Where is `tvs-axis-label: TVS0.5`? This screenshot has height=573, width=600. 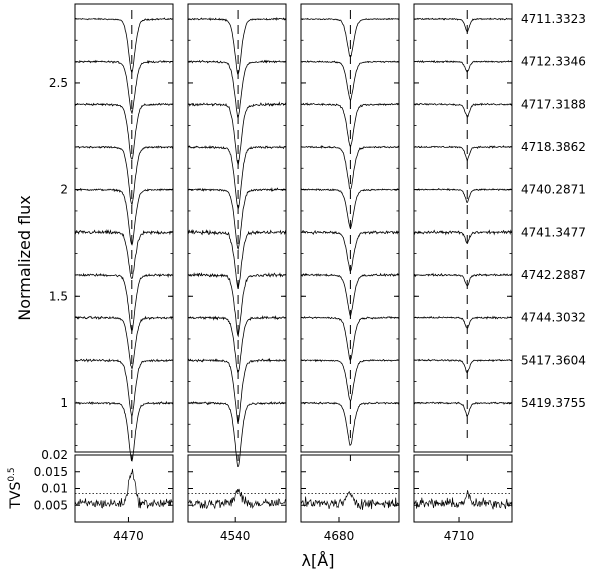 tvs-axis-label: TVS0.5 is located at coordinates (15, 488).